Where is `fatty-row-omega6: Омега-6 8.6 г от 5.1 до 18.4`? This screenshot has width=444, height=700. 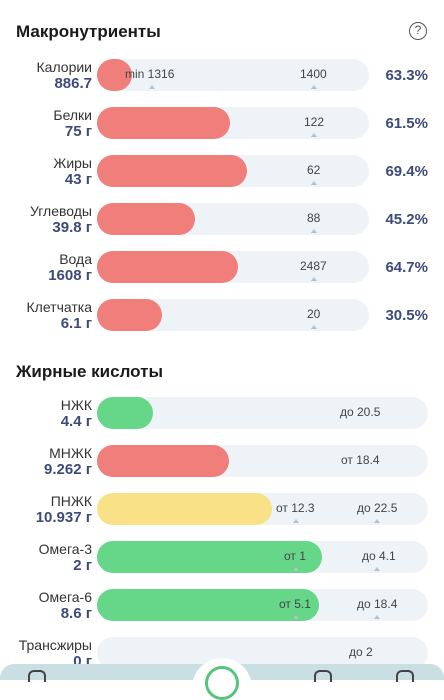 fatty-row-omega6: Омега-6 8.6 г от 5.1 до 18.4 is located at coordinates (222, 609).